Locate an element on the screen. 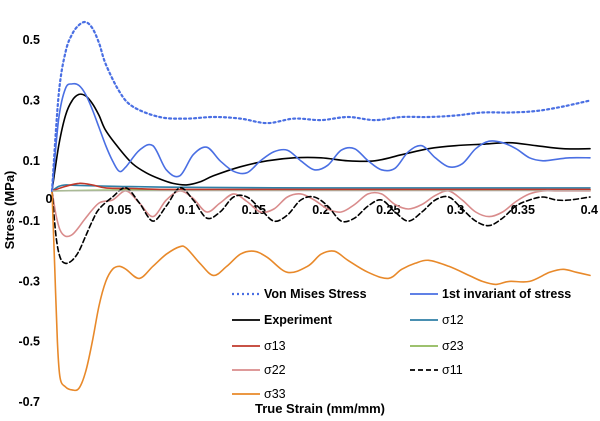 The width and height of the screenshot is (600, 421). x-tick-label: 0.35 is located at coordinates (523, 210).